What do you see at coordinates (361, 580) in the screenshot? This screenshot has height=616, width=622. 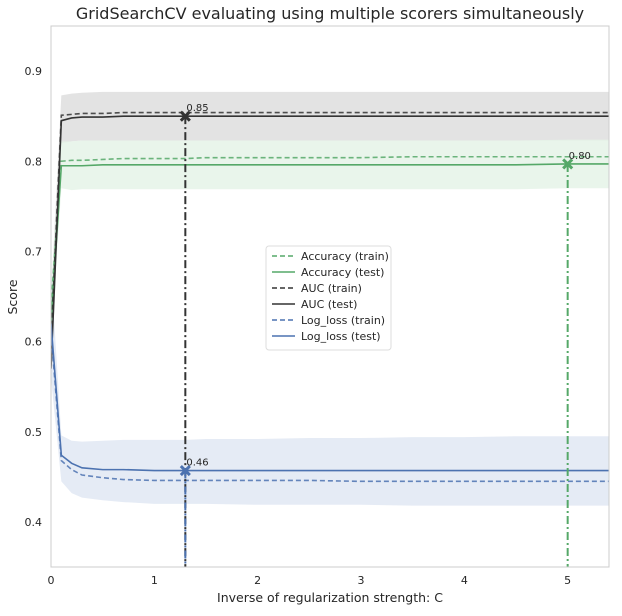 I see `x-tick-label: 3` at bounding box center [361, 580].